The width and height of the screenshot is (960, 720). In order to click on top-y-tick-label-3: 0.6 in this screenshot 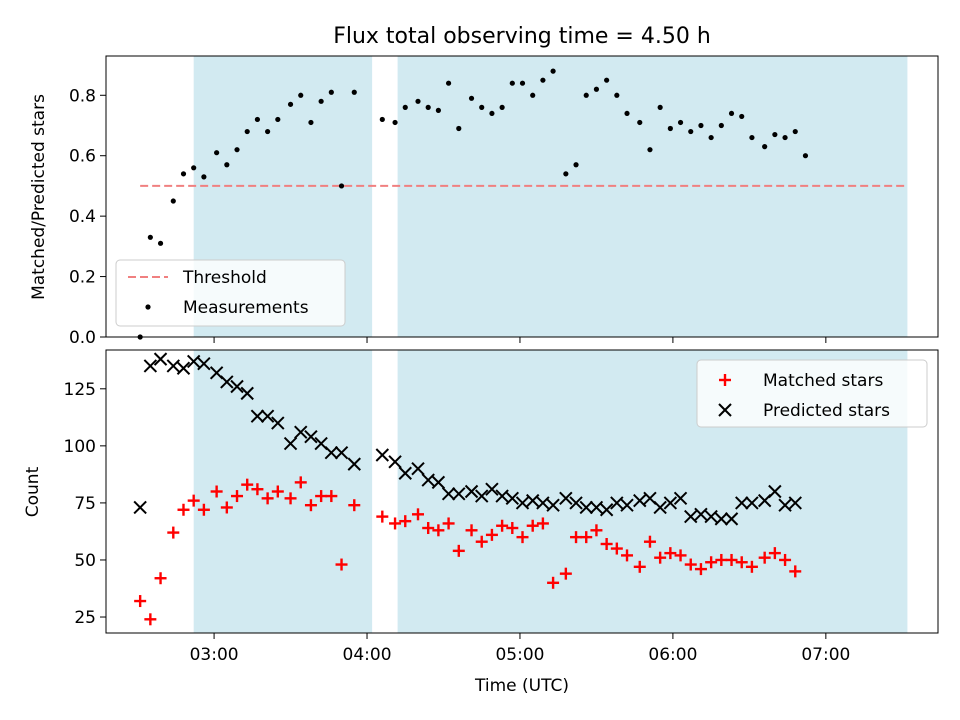, I will do `click(82, 157)`.